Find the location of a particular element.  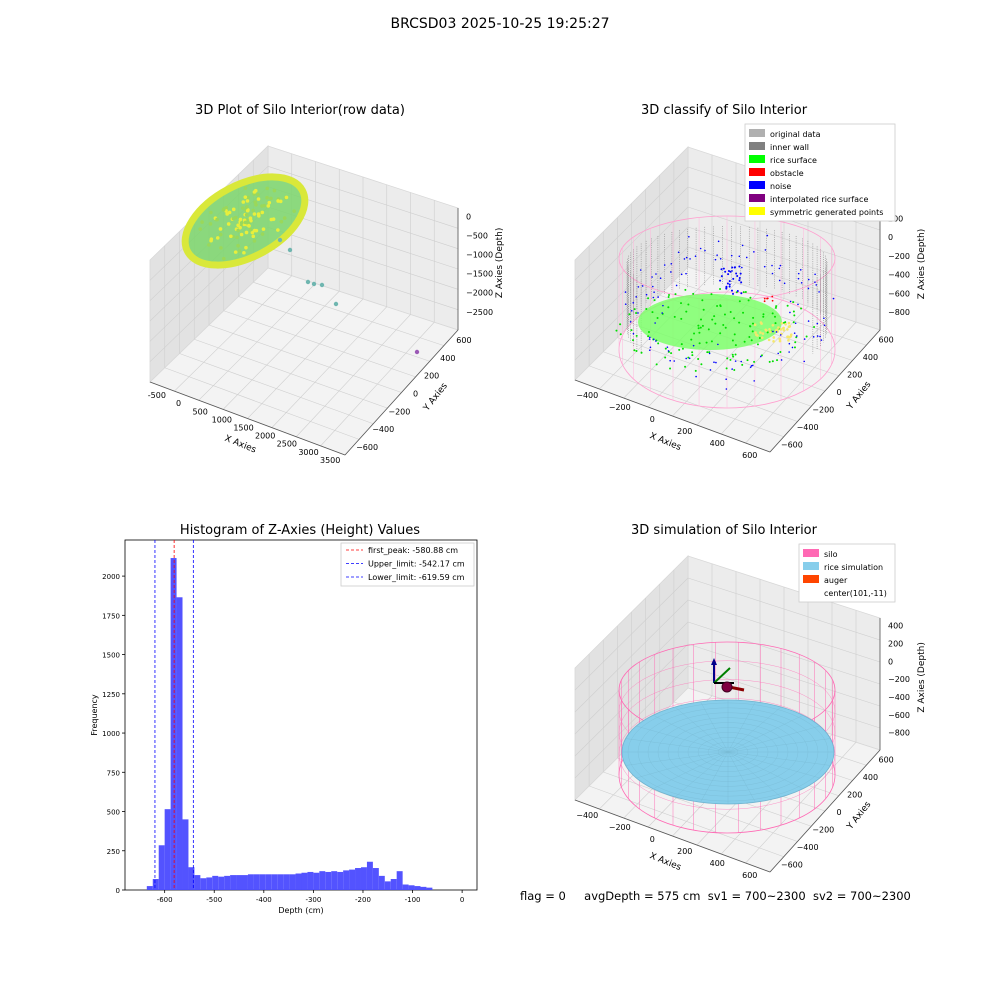

simulation-plot-x-tick-label: 400 is located at coordinates (717, 863).